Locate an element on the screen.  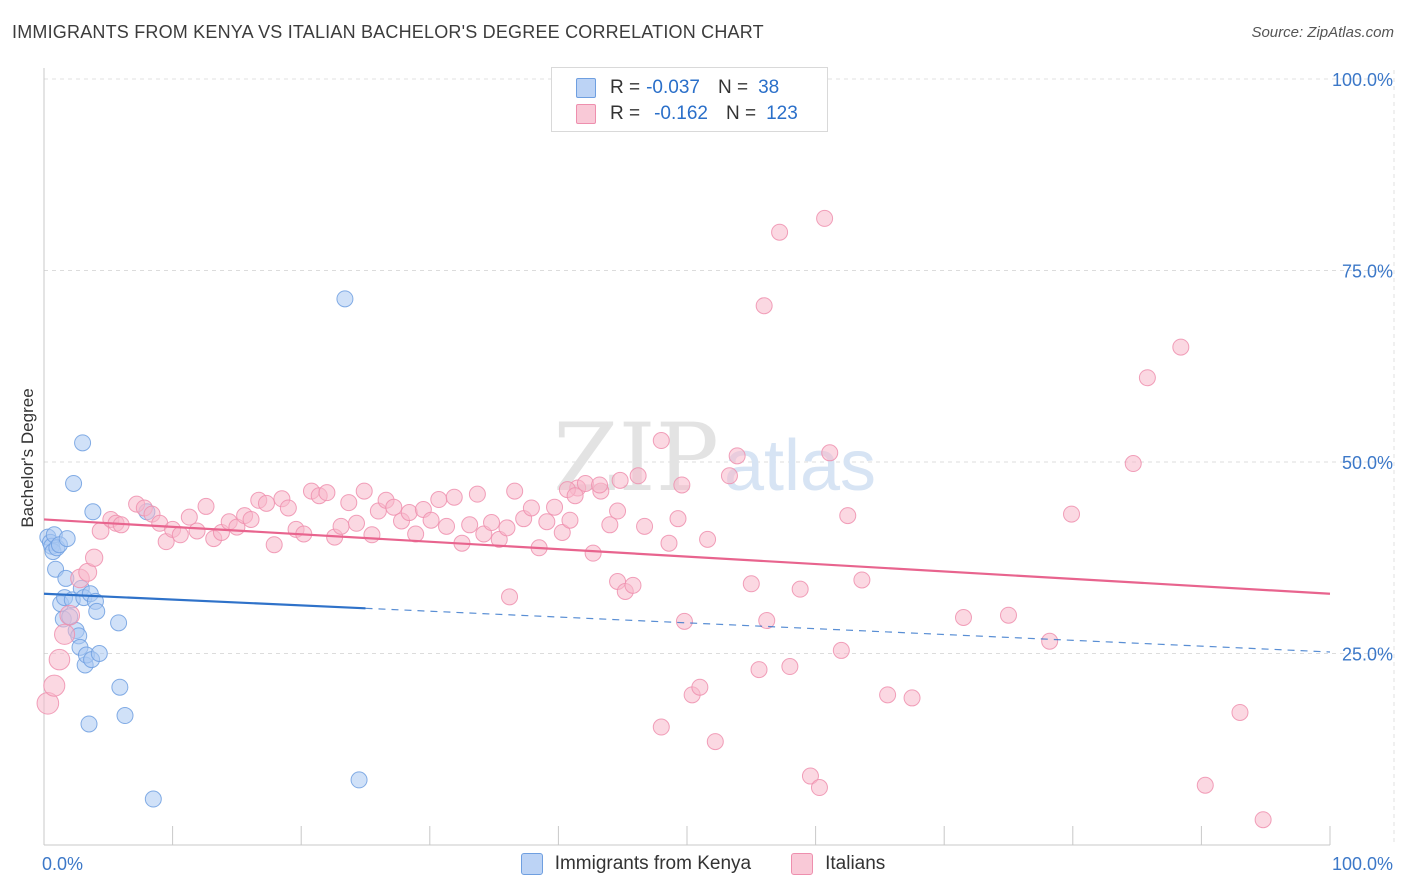
x-tick-label-min: 0.0% is located at coordinates (62, 864).